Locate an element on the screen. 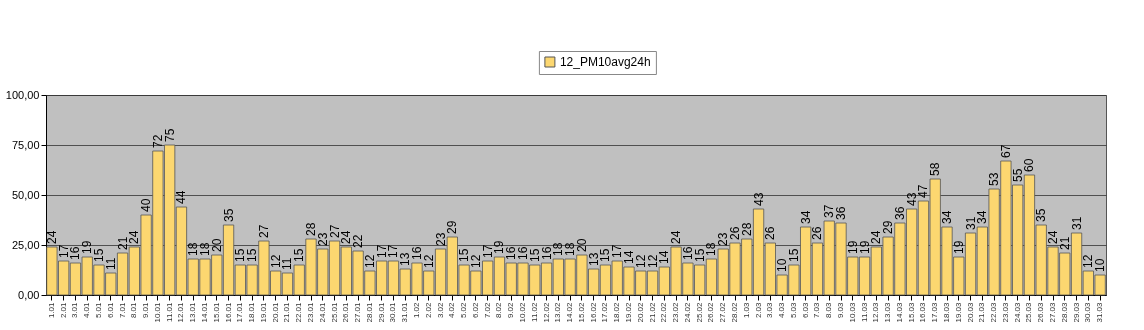  x-tick-label: 18.03 is located at coordinates (946, 312).